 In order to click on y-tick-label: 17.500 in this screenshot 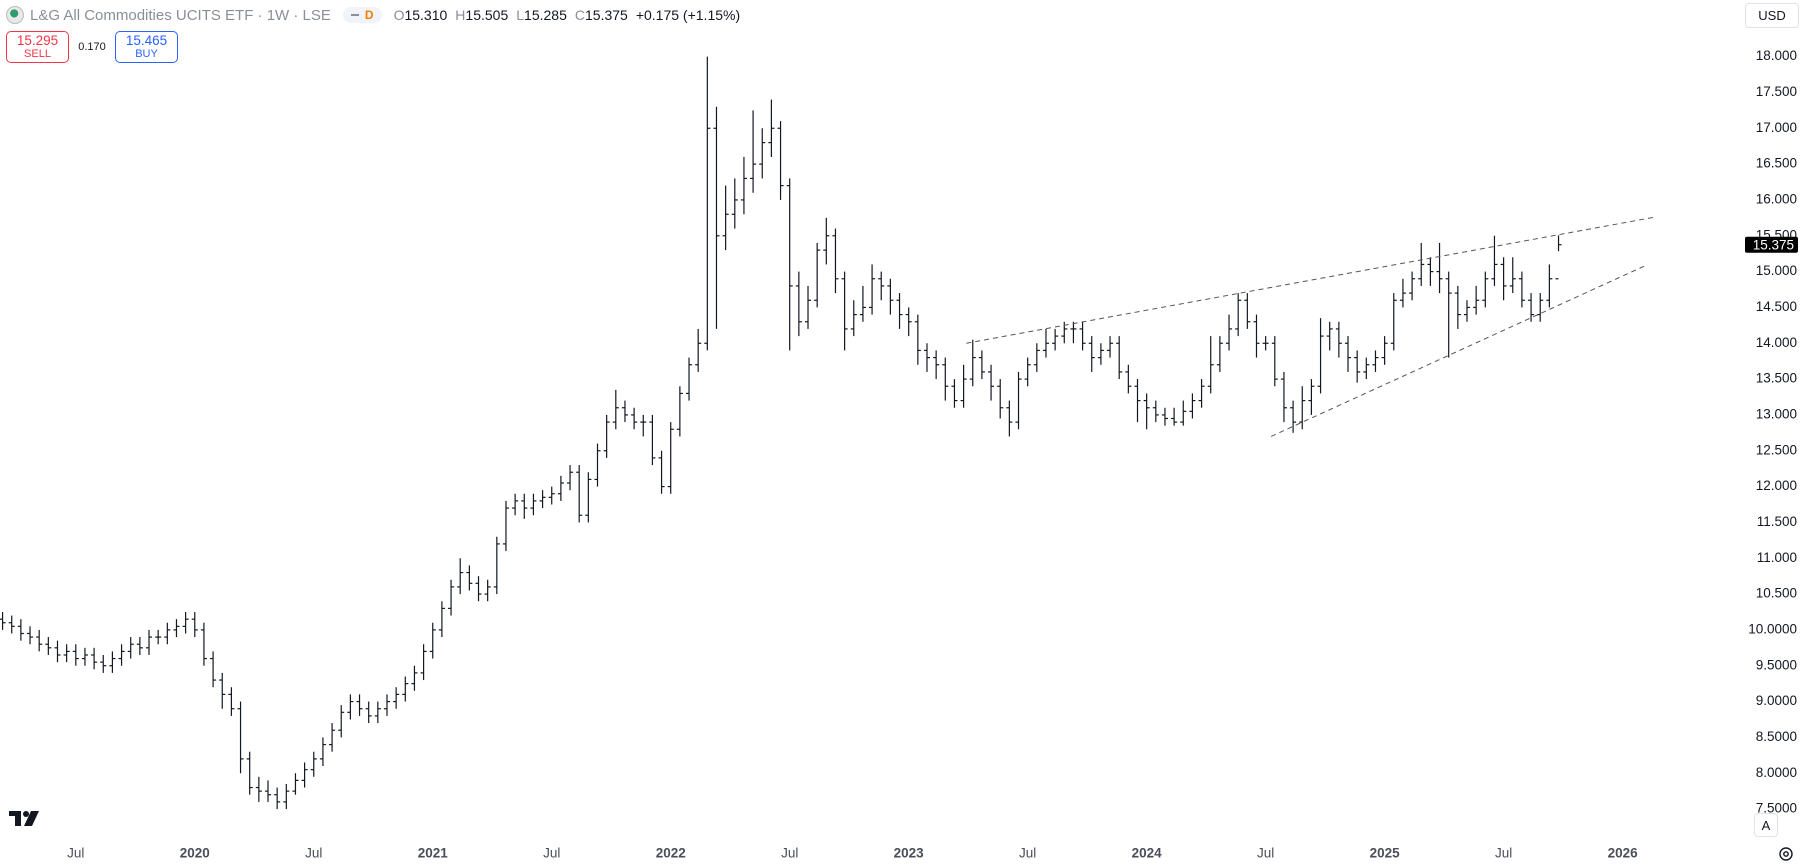, I will do `click(1776, 91)`.